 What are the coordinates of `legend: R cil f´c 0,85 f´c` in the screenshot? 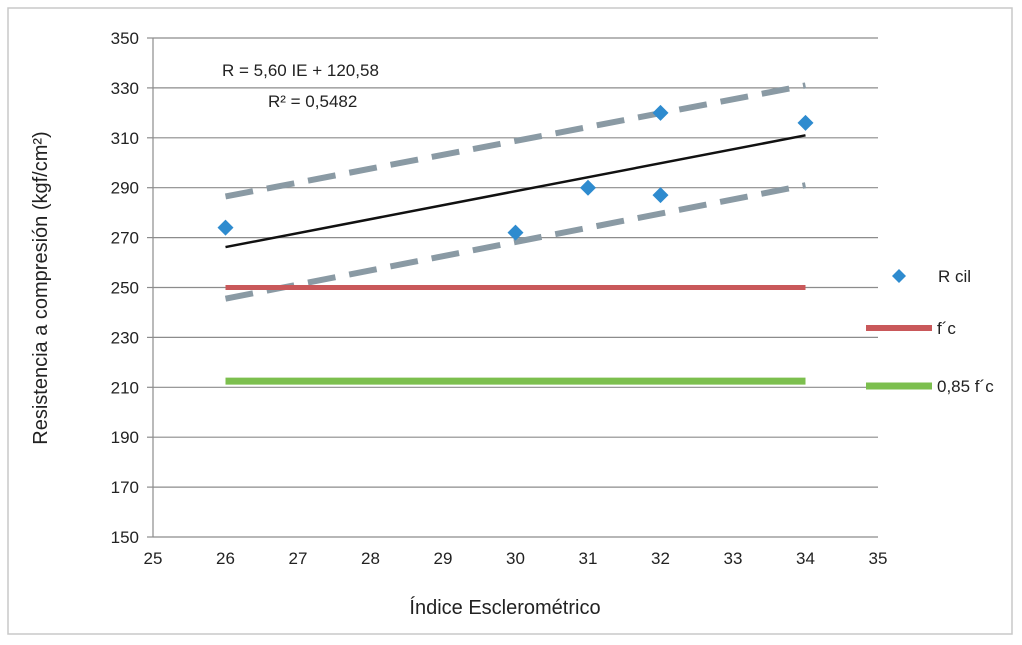 It's located at (930, 331).